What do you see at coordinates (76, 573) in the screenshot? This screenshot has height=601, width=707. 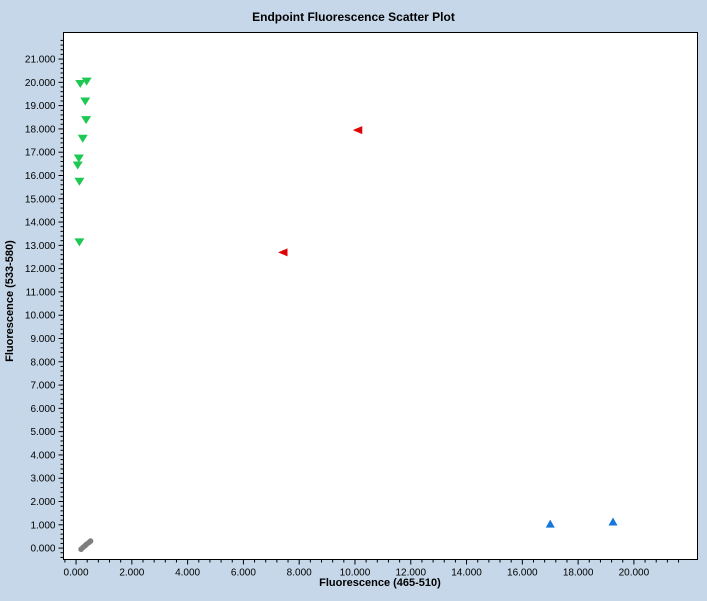 I see `x-tick-label: 0.000` at bounding box center [76, 573].